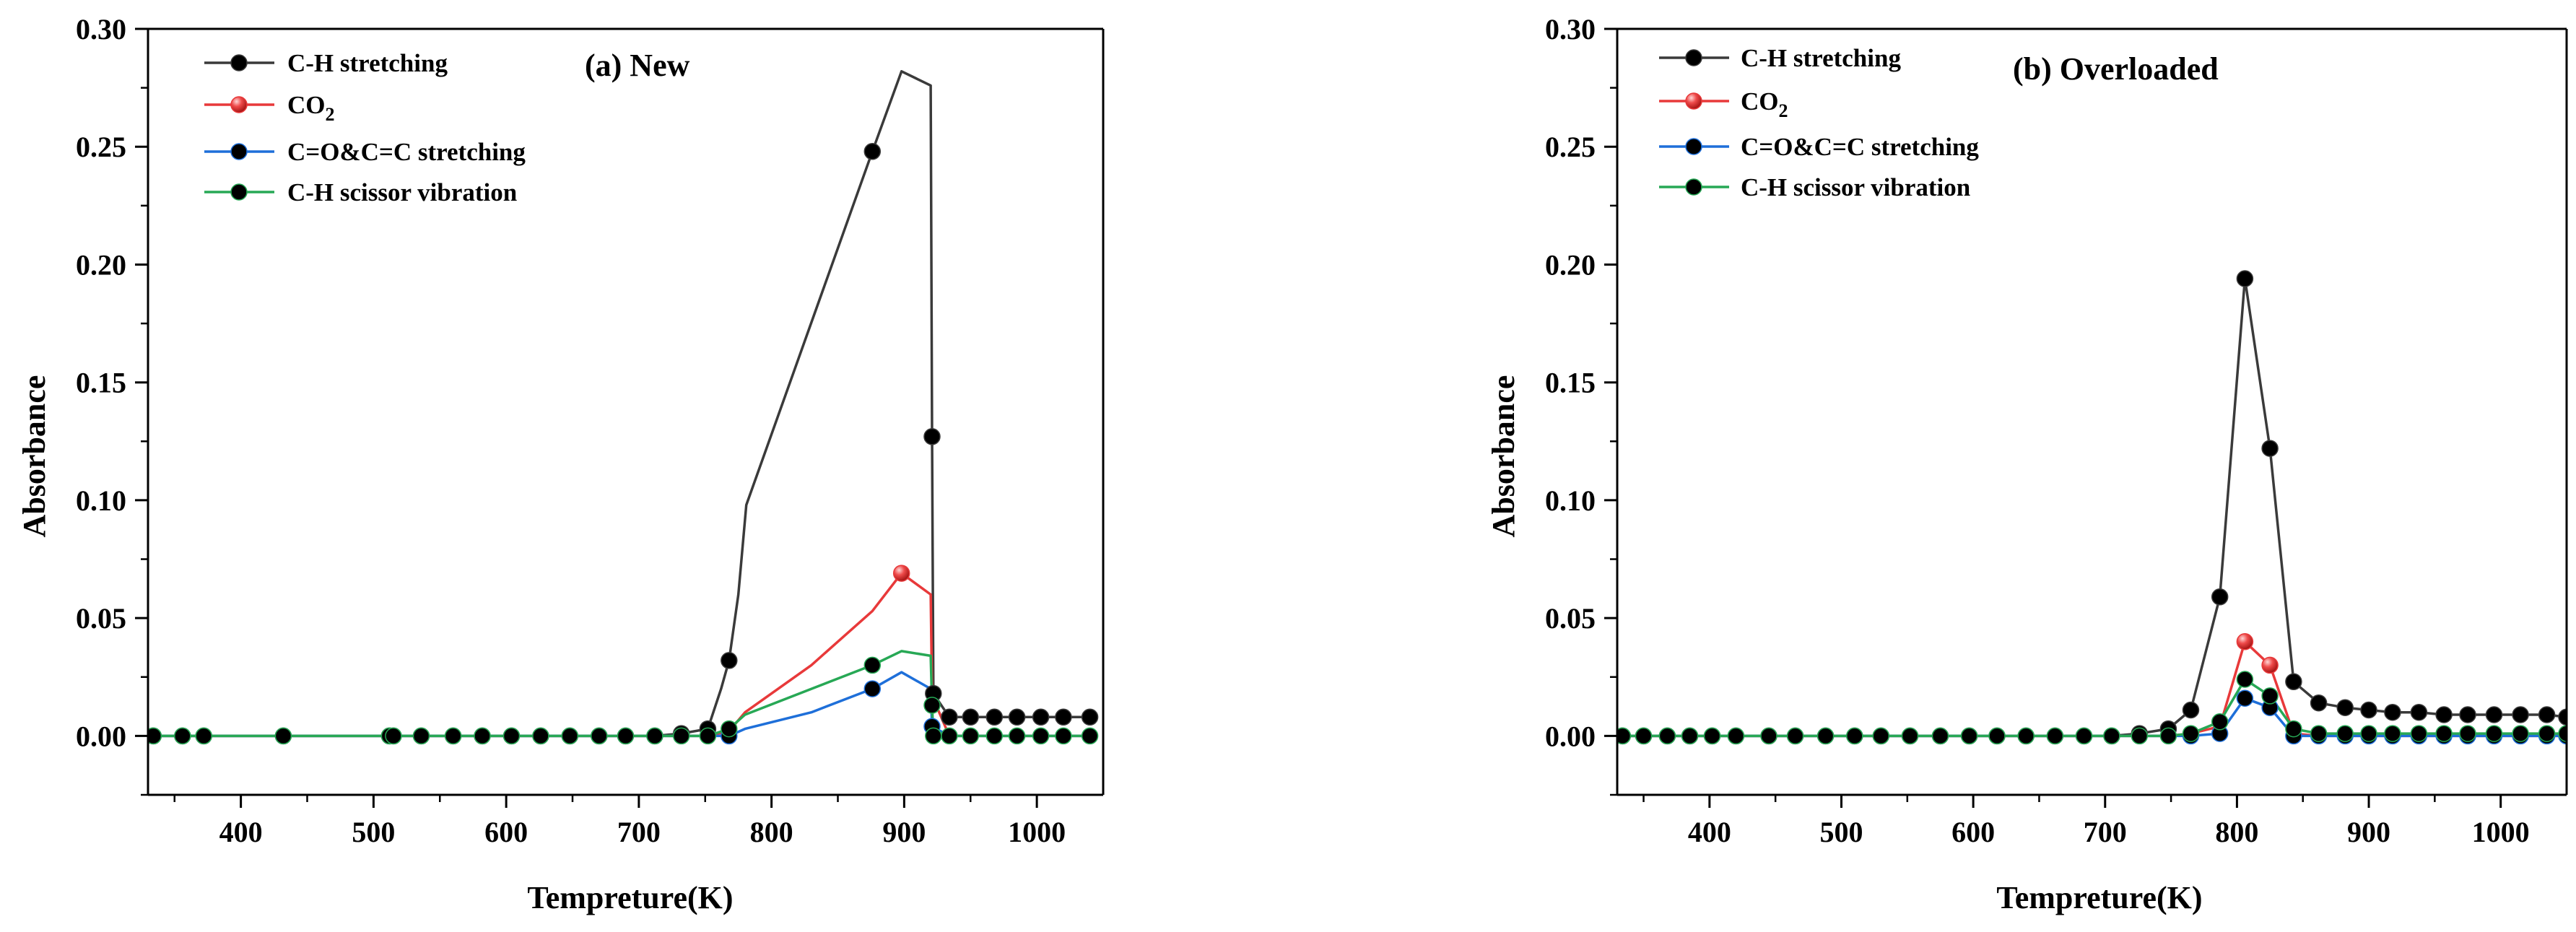  What do you see at coordinates (904, 832) in the screenshot?
I see `x-tick-label: 900` at bounding box center [904, 832].